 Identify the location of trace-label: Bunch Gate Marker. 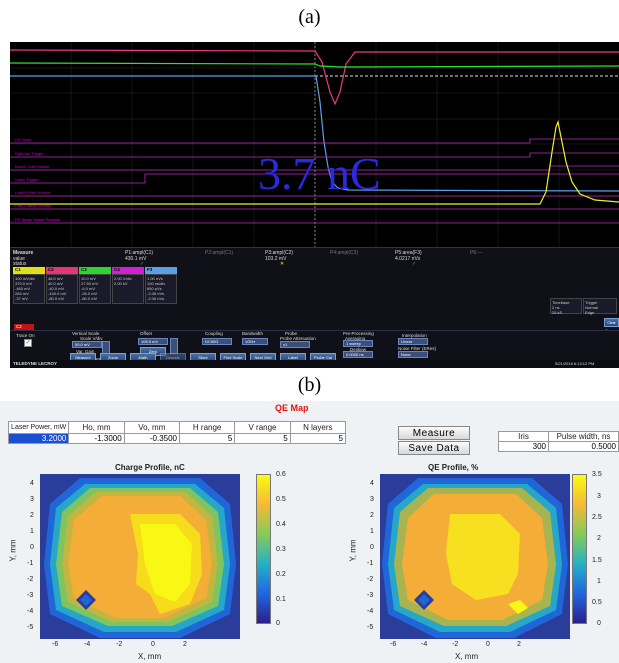
(32, 166).